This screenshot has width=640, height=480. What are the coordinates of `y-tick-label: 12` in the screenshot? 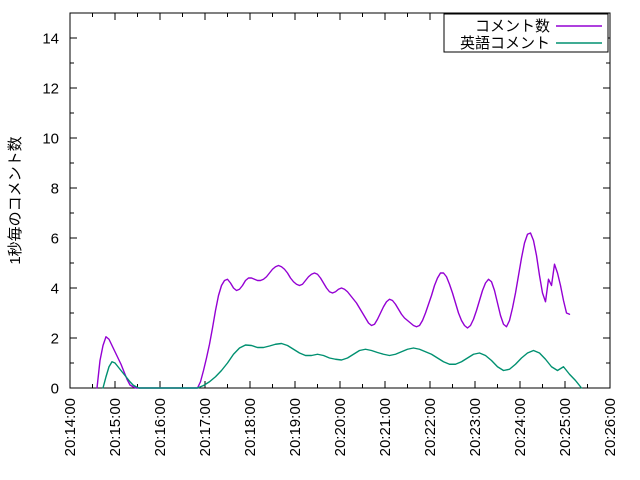 It's located at (50, 89).